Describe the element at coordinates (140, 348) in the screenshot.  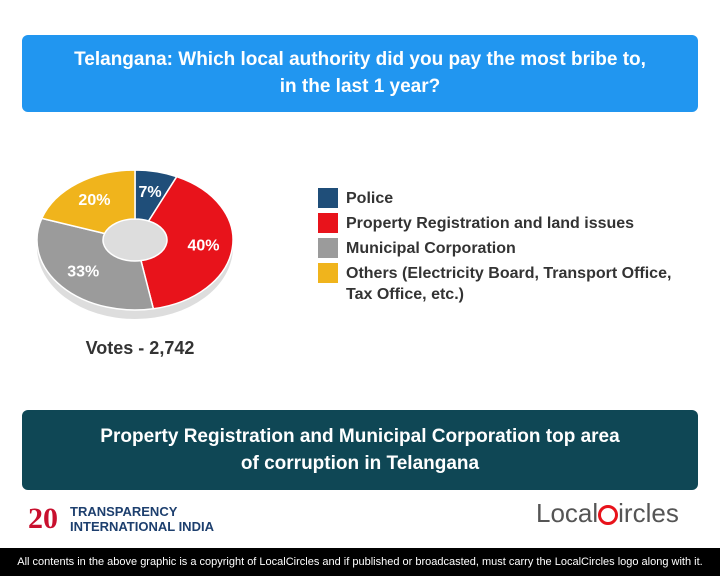
I see `votes-label: Votes - 2,742` at that location.